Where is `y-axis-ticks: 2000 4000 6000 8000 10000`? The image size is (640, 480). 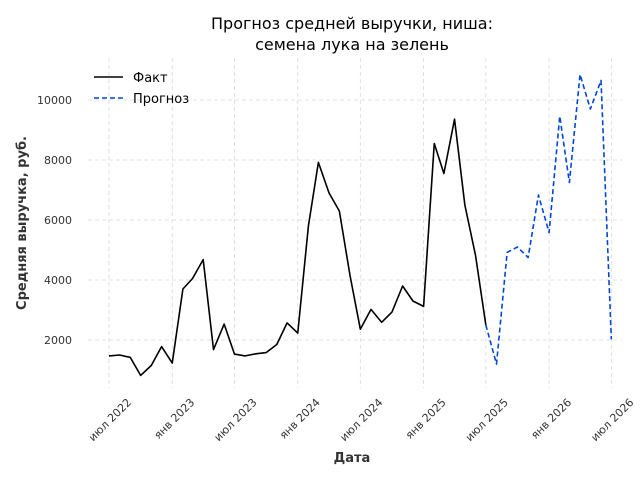 y-axis-ticks: 2000 4000 6000 8000 10000 is located at coordinates (54, 220).